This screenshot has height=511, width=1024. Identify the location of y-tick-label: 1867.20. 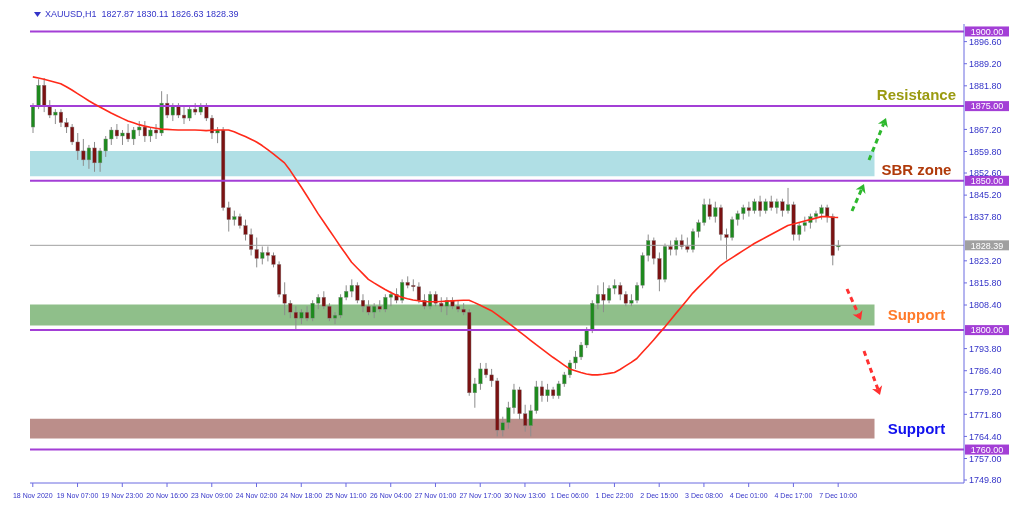
(985, 129).